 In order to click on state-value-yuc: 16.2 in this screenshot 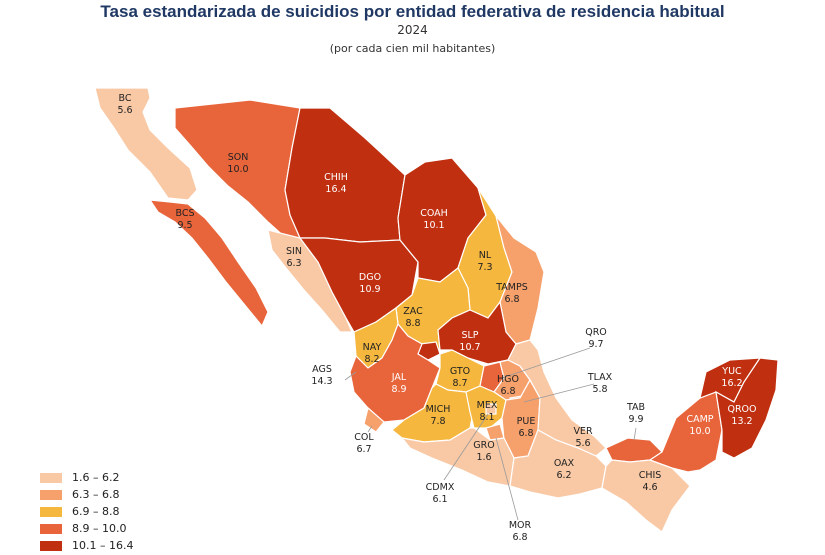, I will do `click(731, 383)`.